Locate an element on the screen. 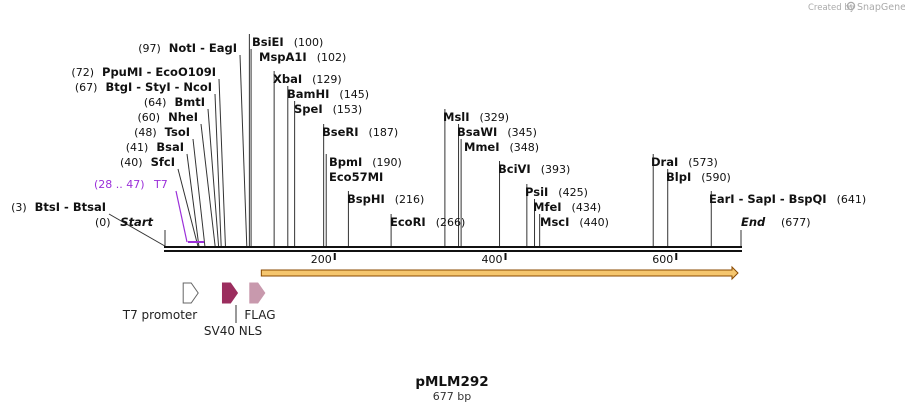  ruler: 200 400 600 is located at coordinates (494, 259).